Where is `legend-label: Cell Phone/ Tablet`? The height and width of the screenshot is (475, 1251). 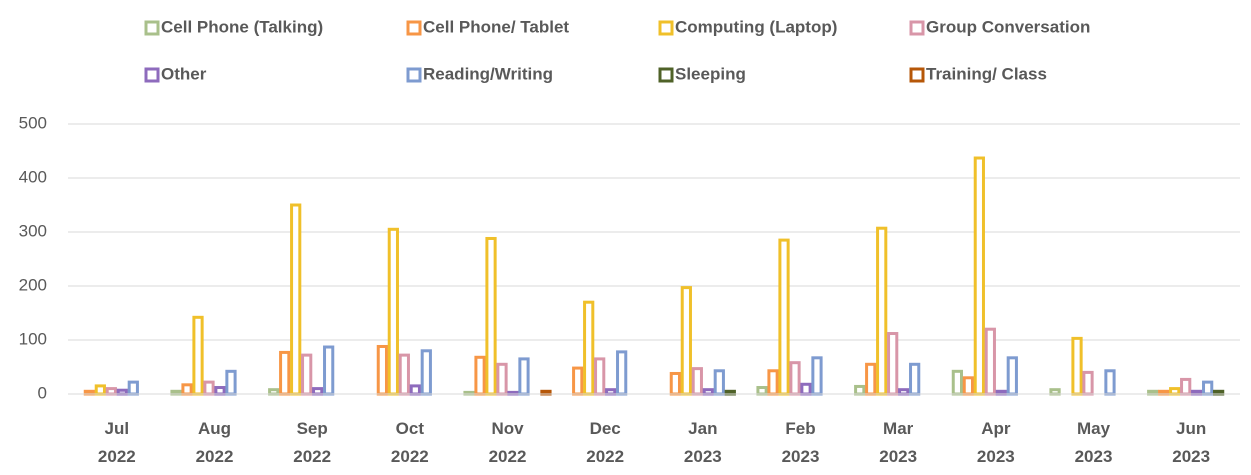 legend-label: Cell Phone/ Tablet is located at coordinates (496, 26).